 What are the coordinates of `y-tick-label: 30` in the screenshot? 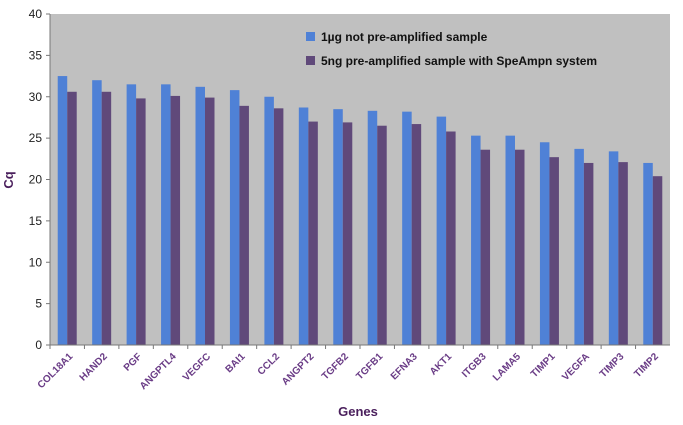 It's located at (36, 97).